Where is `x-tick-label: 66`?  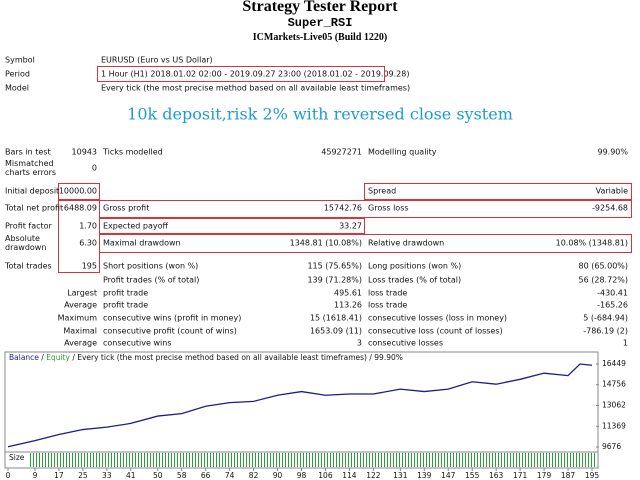 x-tick-label: 66 is located at coordinates (206, 475).